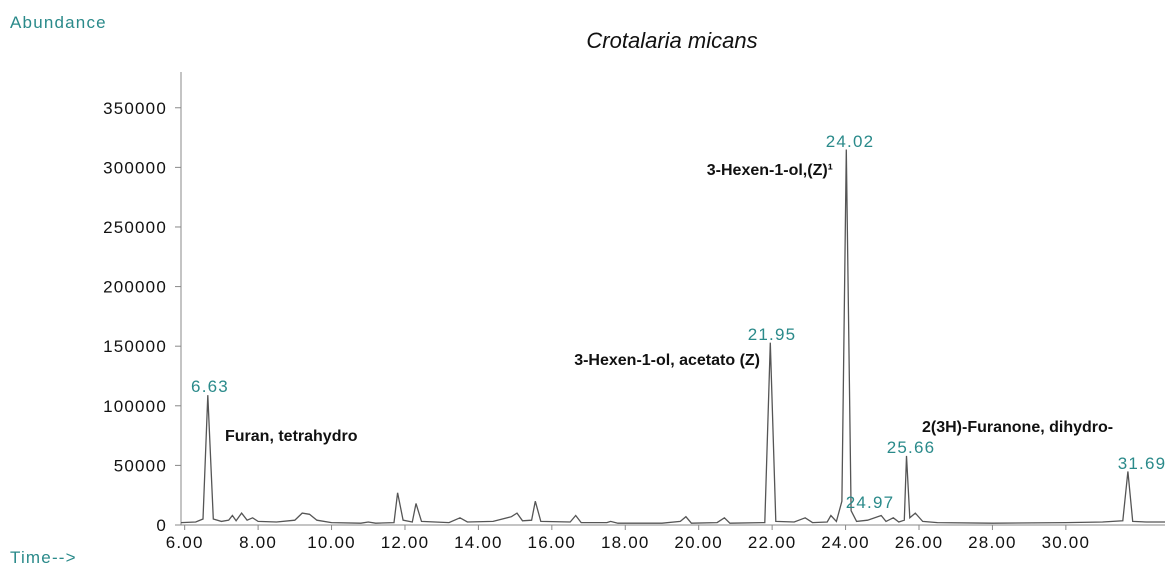 This screenshot has width=1169, height=565. Describe the element at coordinates (161, 525) in the screenshot. I see `y-tick-label: 0` at that location.